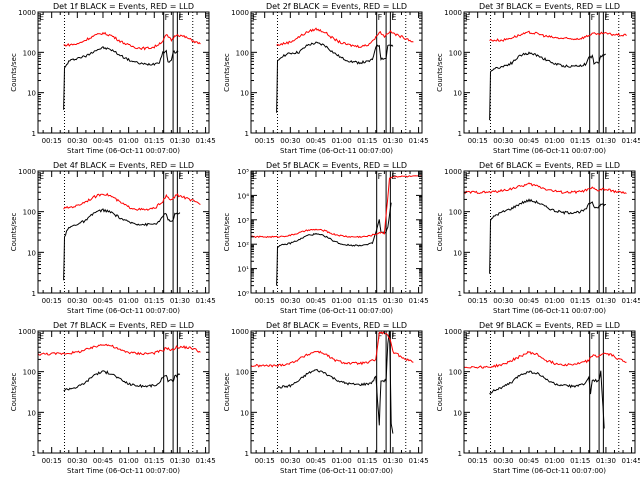 This screenshot has height=480, width=640. Describe the element at coordinates (549, 325) in the screenshot. I see `chart-title: Det 9f BLACK = Events, RED = LLD` at that location.